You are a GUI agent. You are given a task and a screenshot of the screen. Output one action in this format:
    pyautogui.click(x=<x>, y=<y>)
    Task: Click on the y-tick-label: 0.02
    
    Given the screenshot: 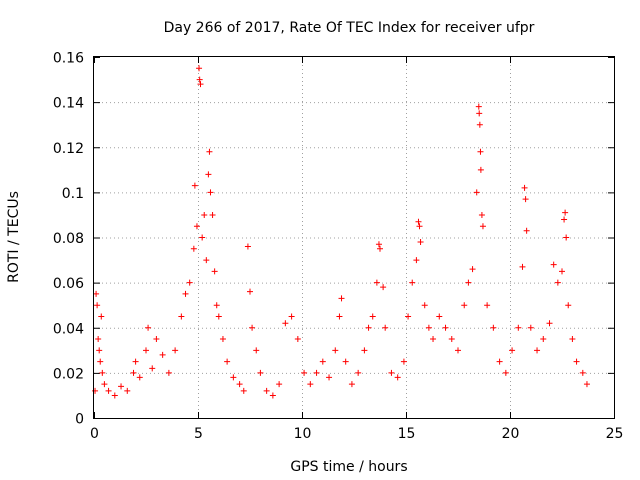 What is the action you would take?
    pyautogui.click(x=68, y=374)
    